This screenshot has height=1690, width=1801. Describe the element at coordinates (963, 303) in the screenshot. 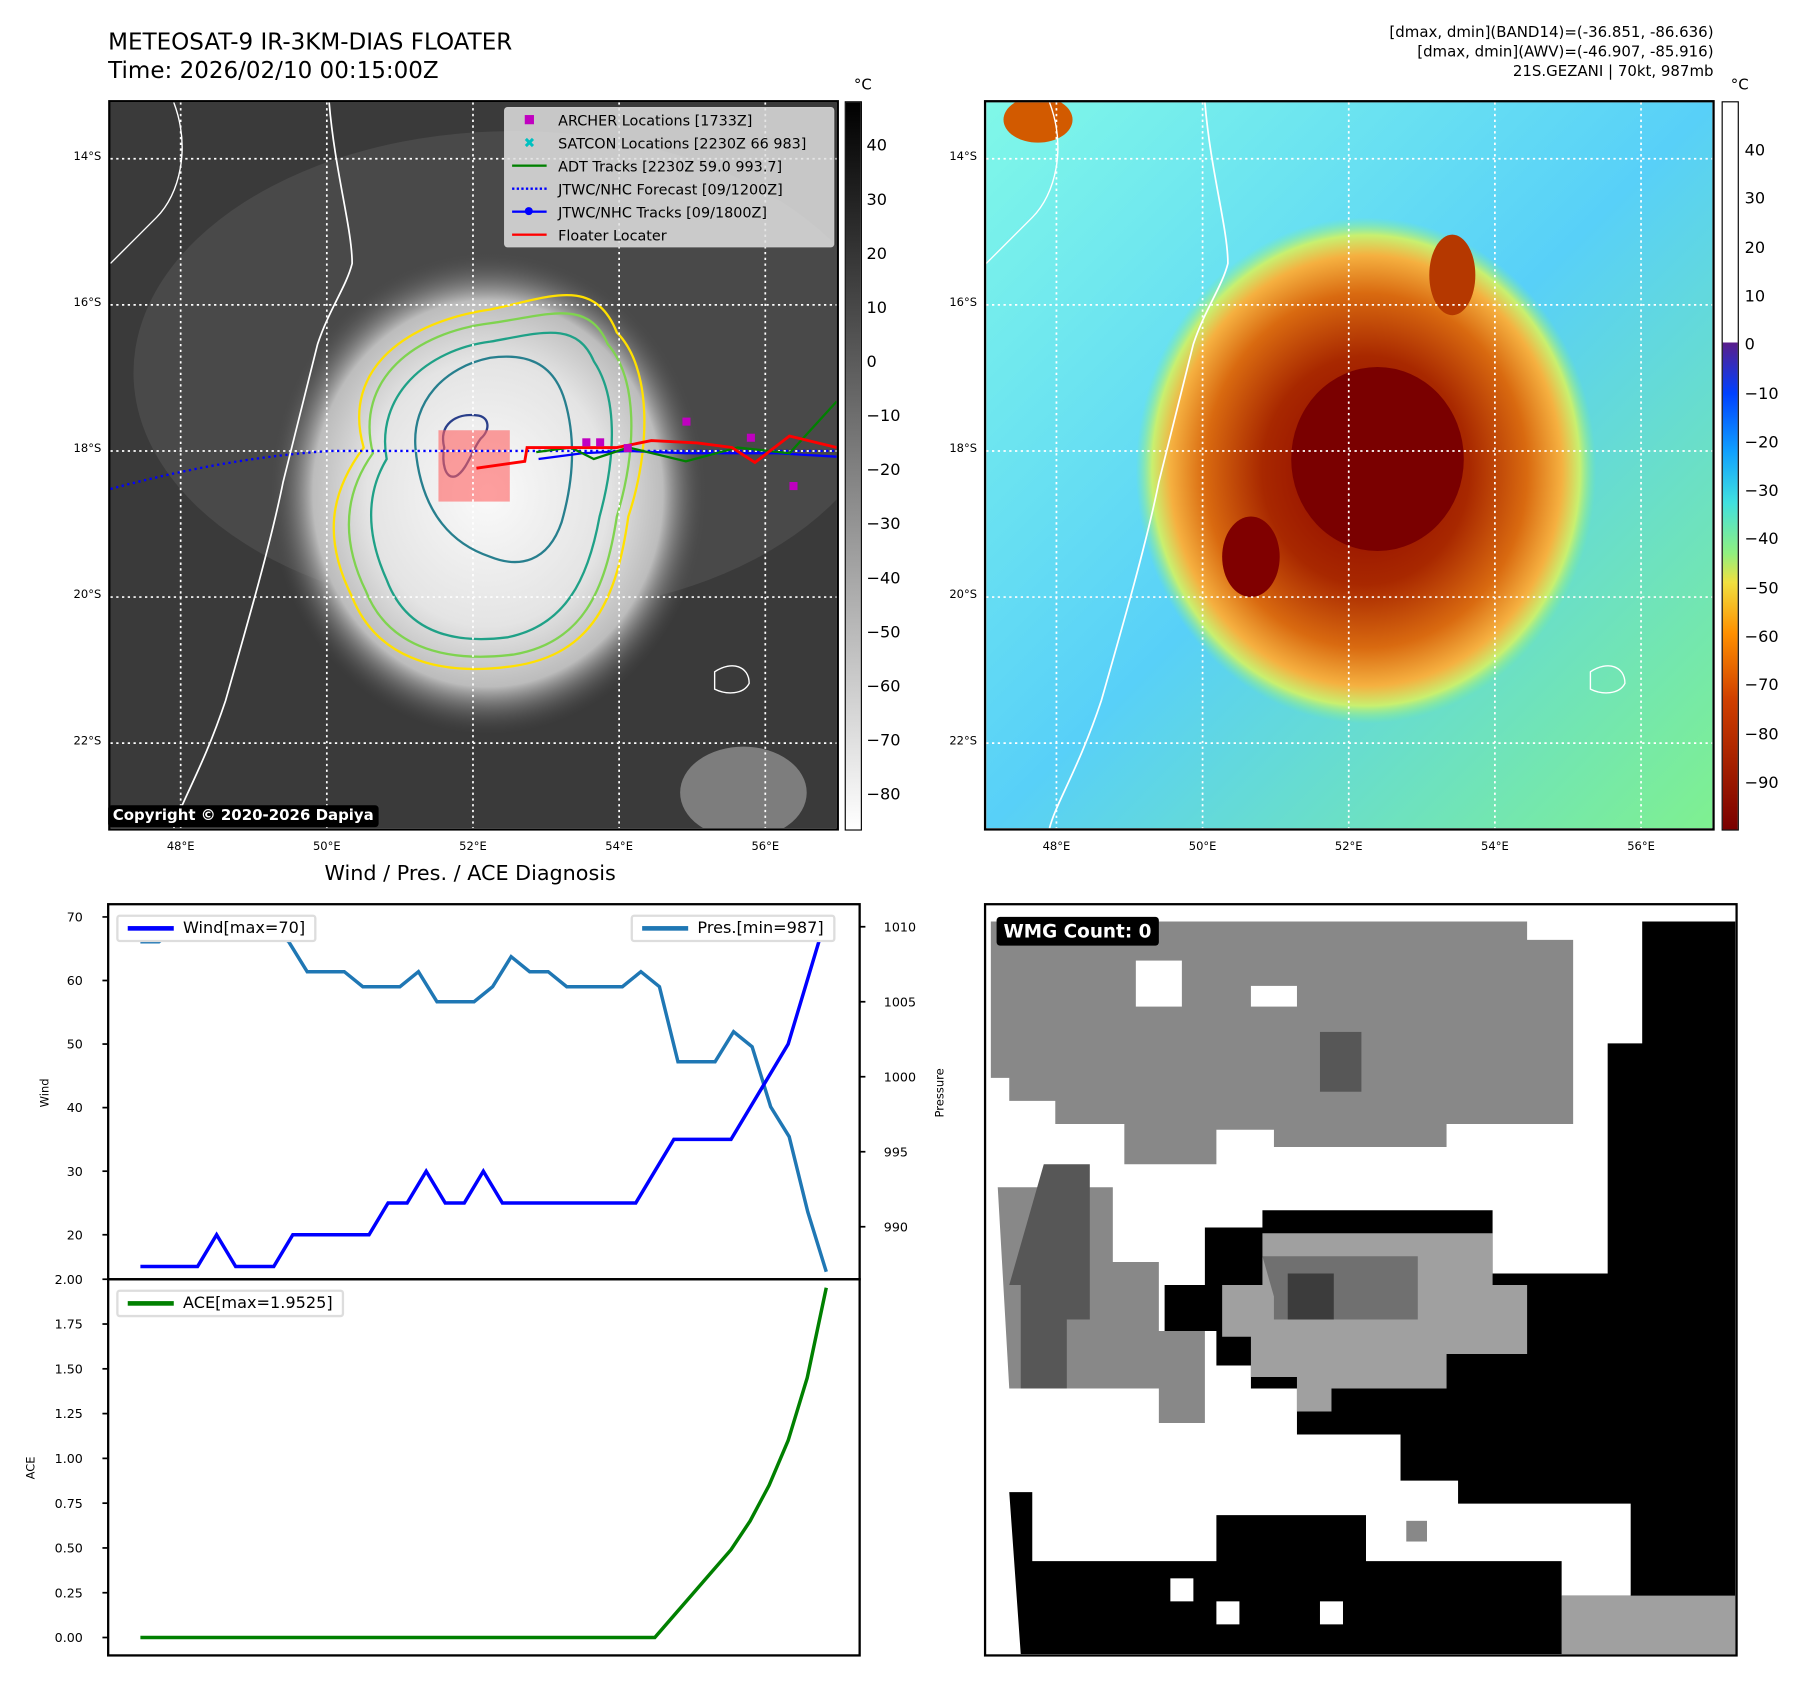

I see `awv-lat-label: 16°S` at that location.